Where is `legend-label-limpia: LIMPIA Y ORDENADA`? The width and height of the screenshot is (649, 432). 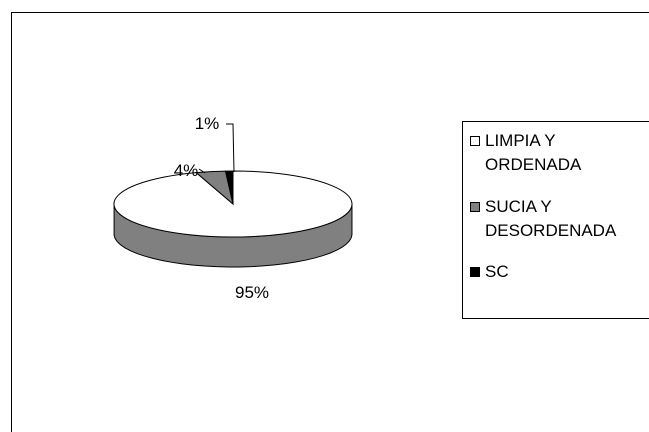 legend-label-limpia: LIMPIA Y ORDENADA is located at coordinates (533, 152).